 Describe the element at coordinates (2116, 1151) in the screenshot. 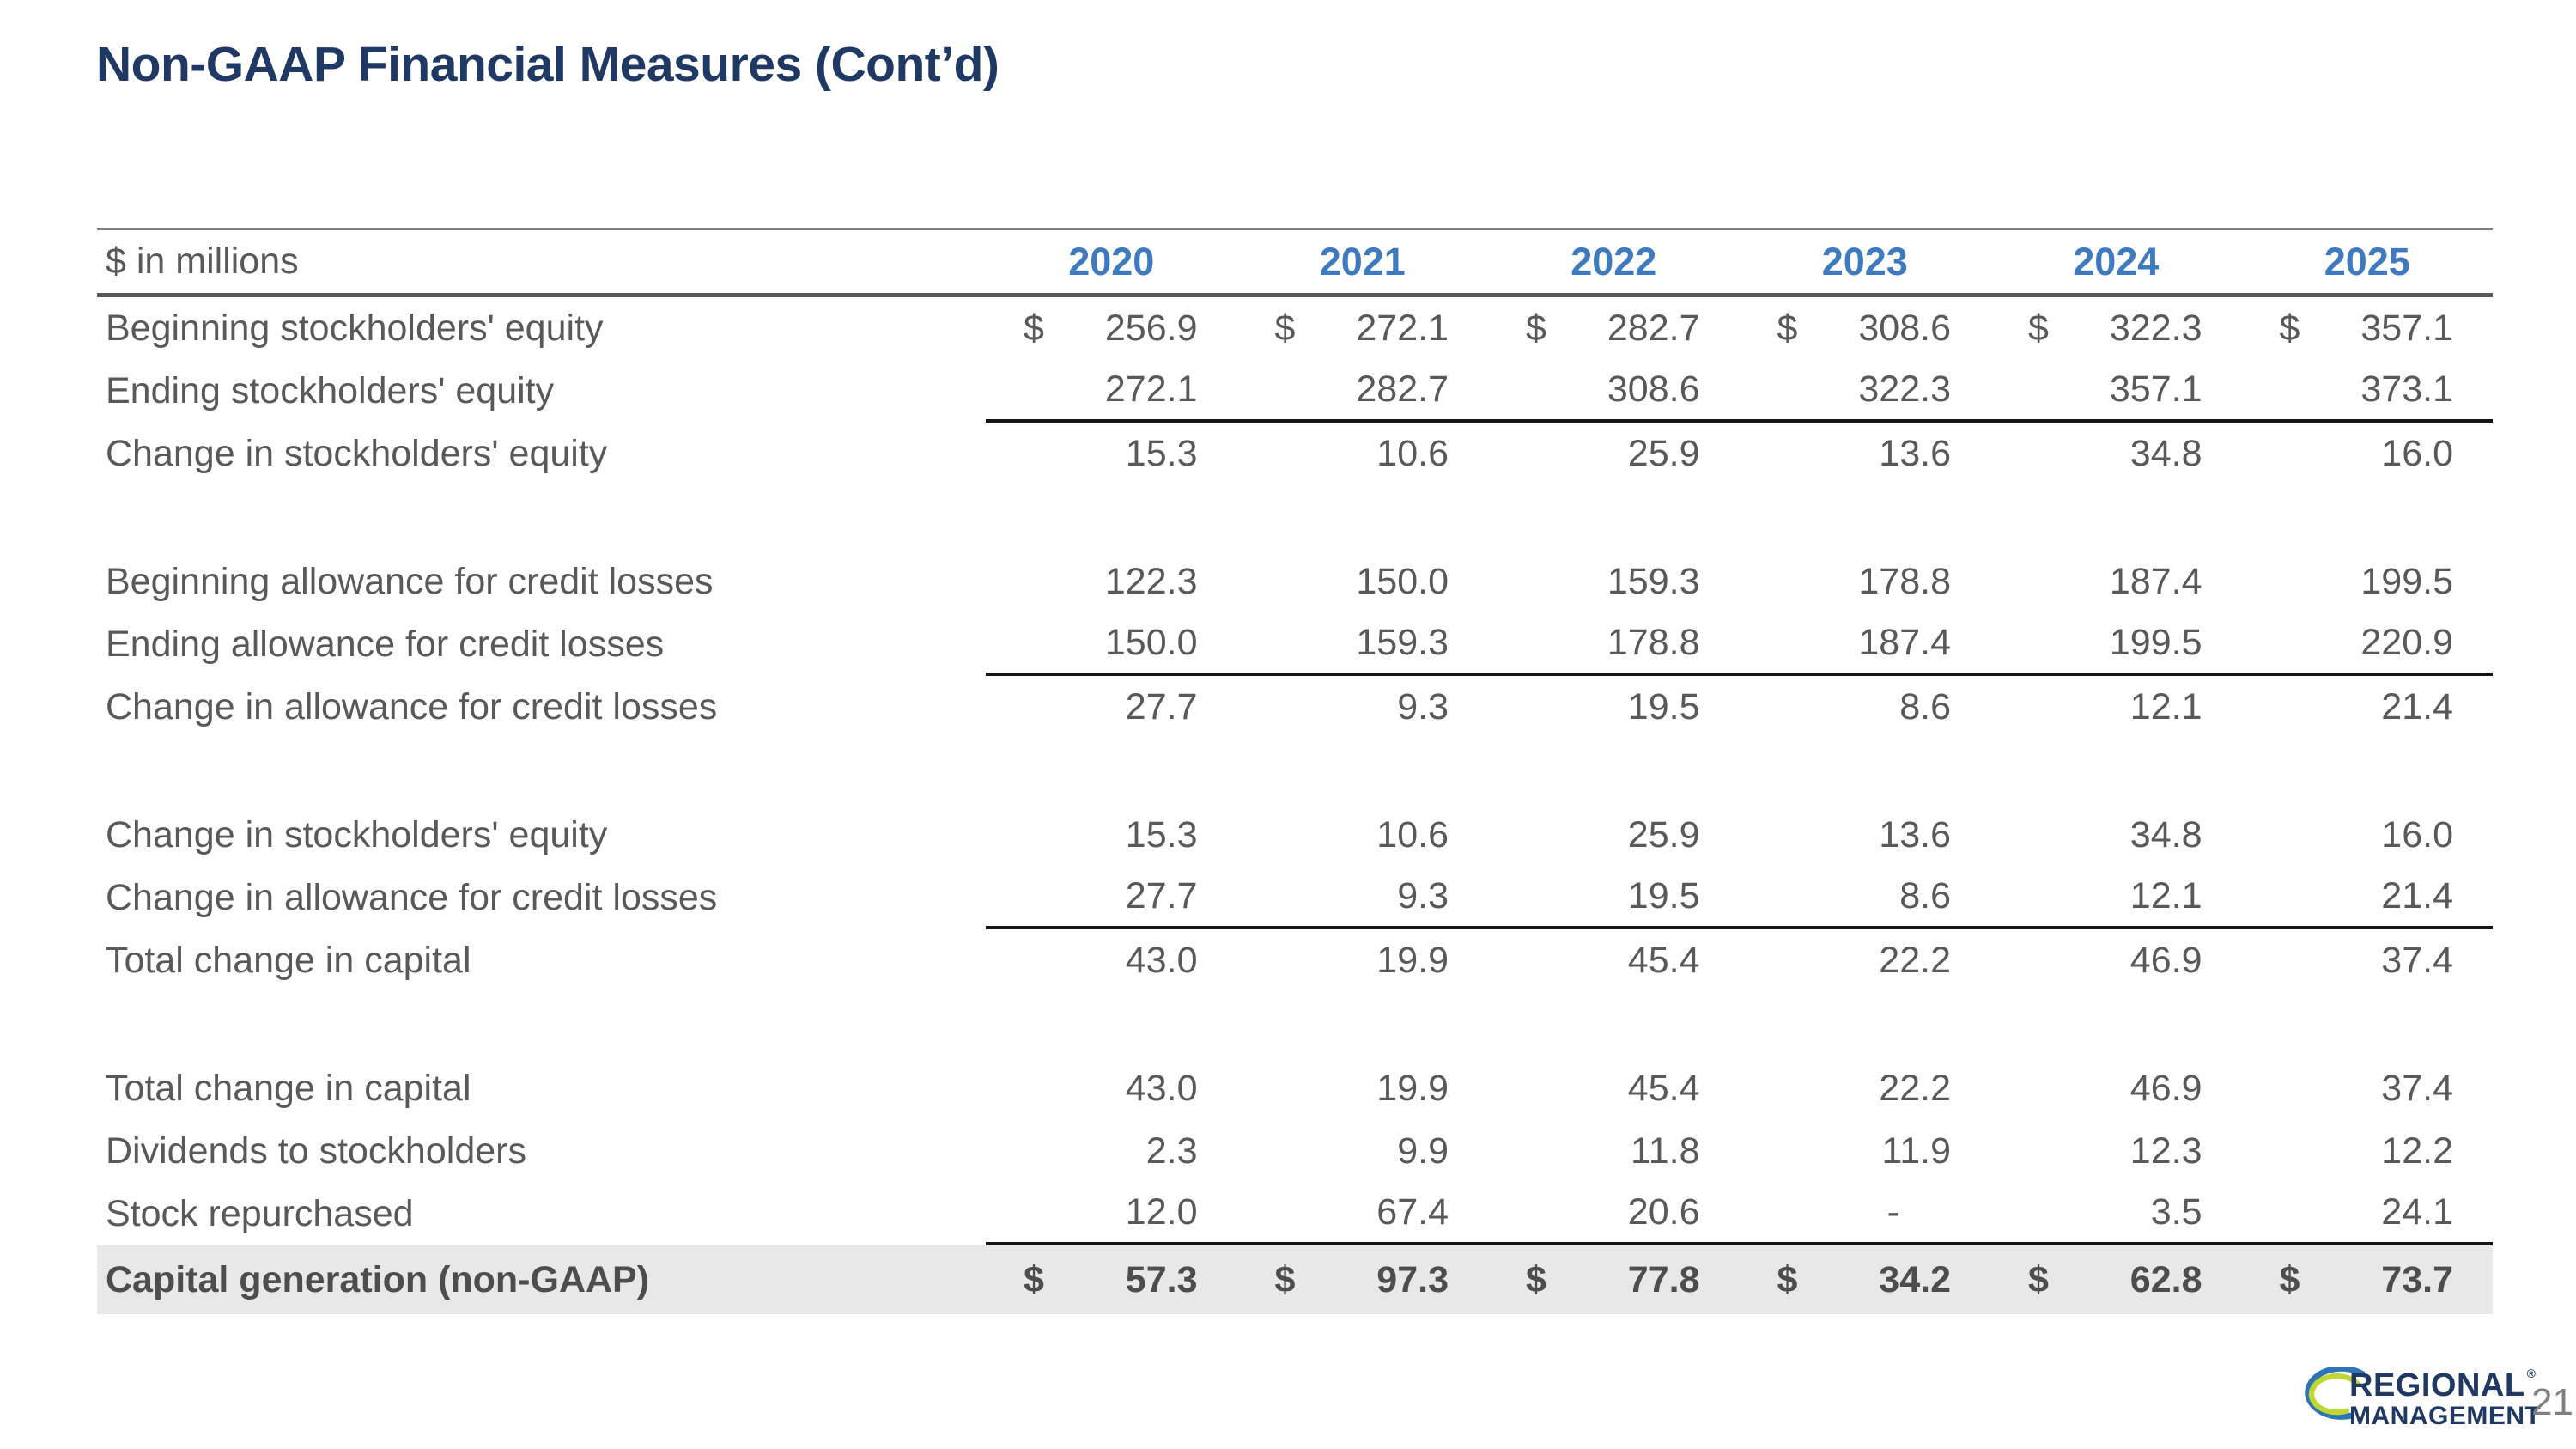

I see `value-cell: 12.3` at that location.